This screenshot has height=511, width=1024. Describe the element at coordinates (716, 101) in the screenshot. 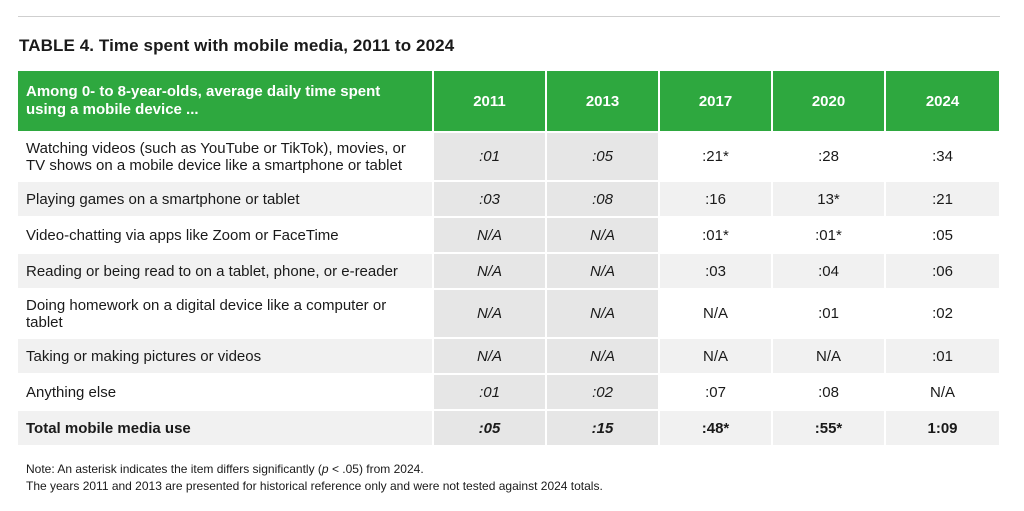

I see `header-year-2017: 2017` at that location.